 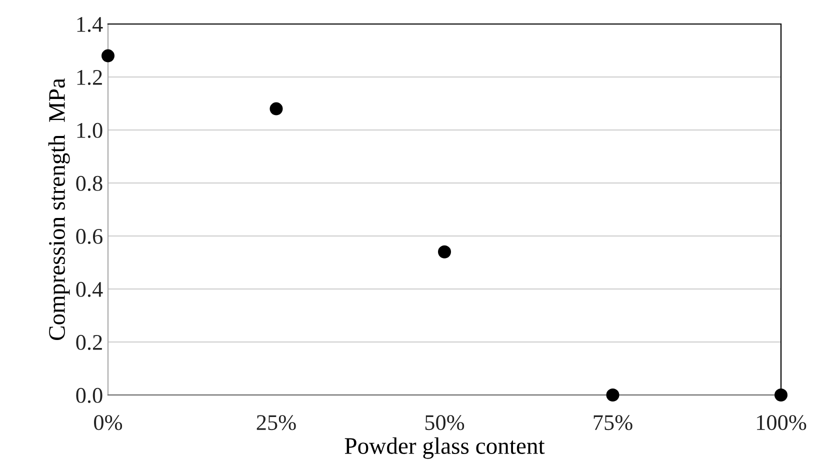 I want to click on y-tick-label: 1.2, so click(x=89, y=78).